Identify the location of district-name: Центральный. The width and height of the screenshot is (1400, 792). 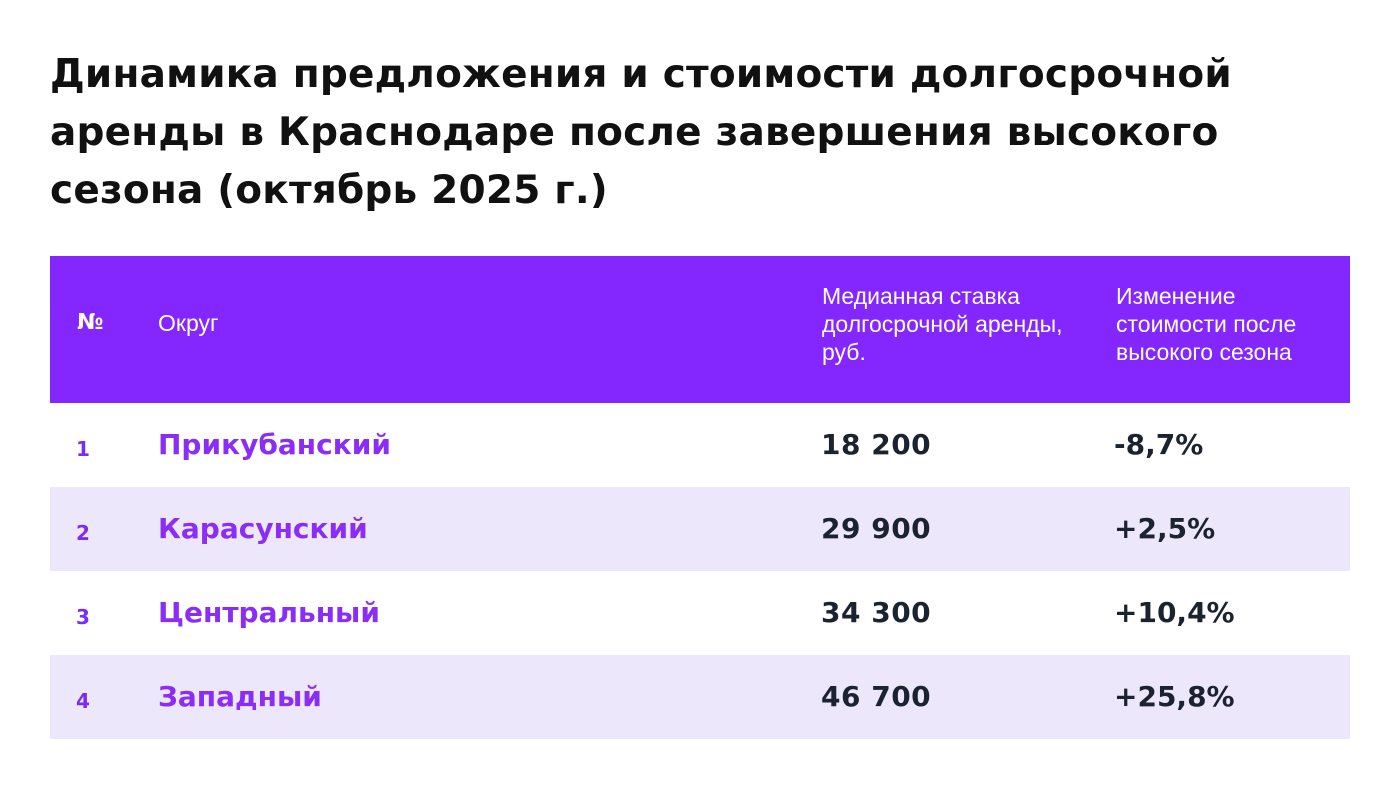
(269, 612).